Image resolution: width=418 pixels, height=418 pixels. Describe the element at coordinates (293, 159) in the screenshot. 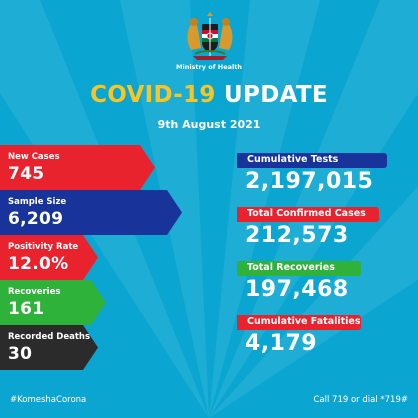

I see `stat-label: Cumulative Tests` at that location.